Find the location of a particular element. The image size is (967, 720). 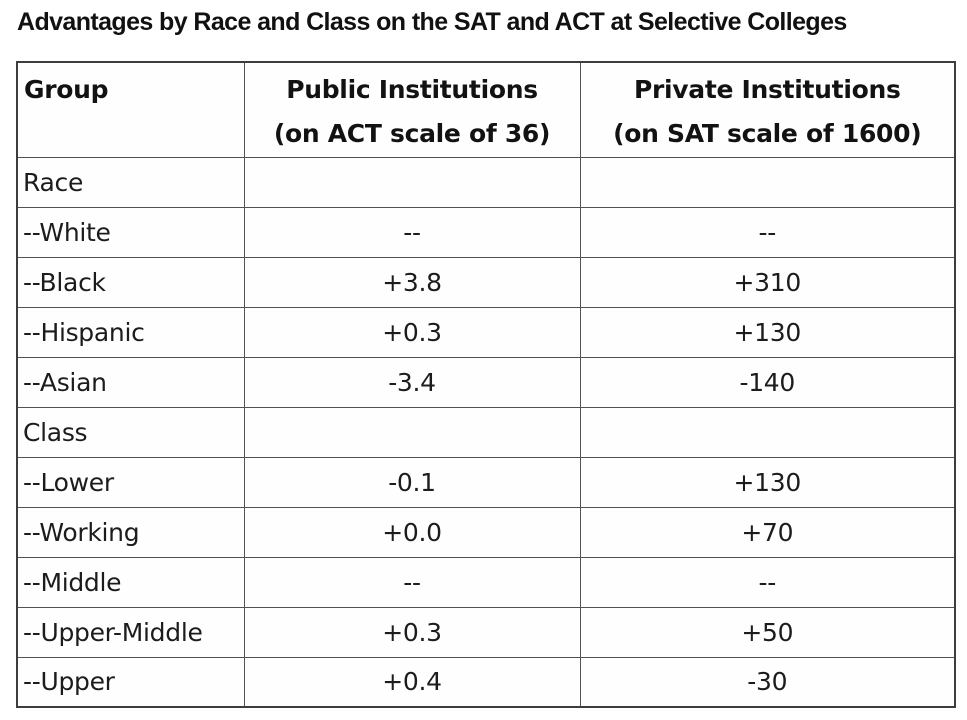

table-row-white: --White -- -- is located at coordinates (486, 232).